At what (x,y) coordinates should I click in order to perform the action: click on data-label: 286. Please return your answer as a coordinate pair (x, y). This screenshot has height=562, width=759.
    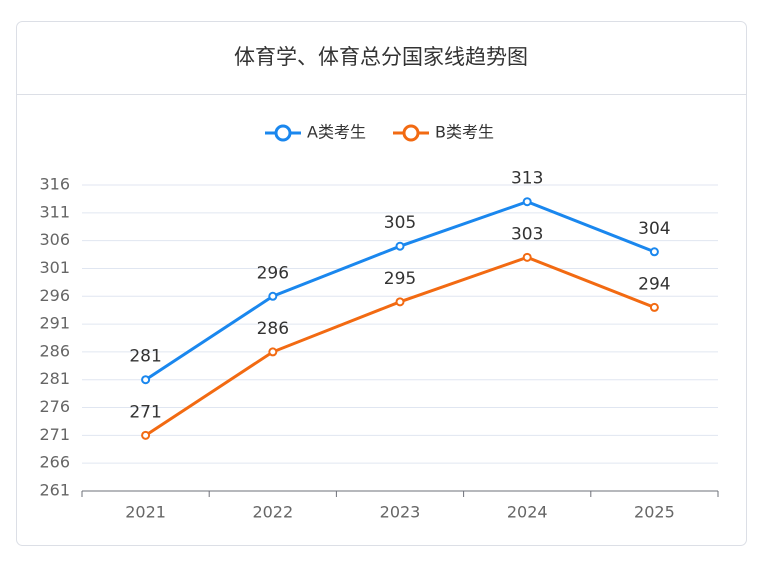
    Looking at the image, I should click on (273, 329).